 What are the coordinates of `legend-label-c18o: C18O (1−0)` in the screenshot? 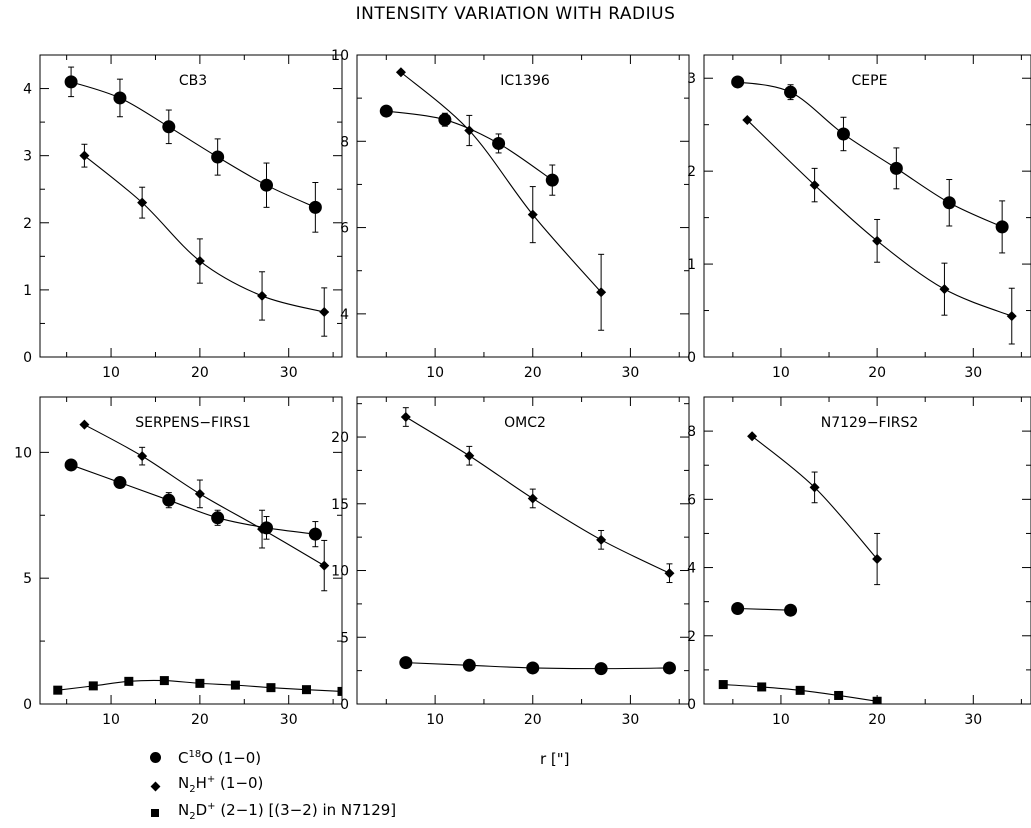 It's located at (220, 757).